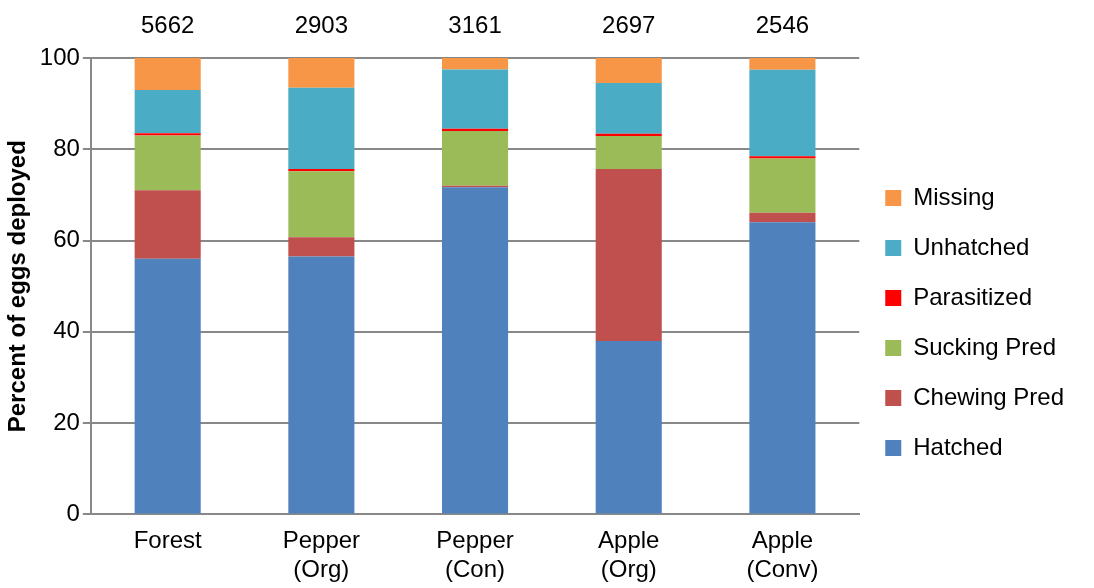 This screenshot has width=1094, height=588. Describe the element at coordinates (66, 330) in the screenshot. I see `y-tick-label: 40` at that location.